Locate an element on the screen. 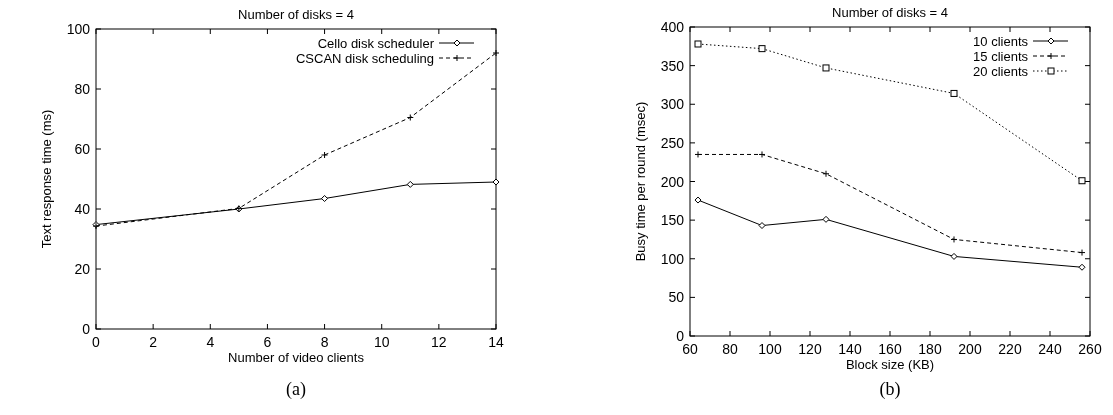  x-tick-label: 140 is located at coordinates (850, 349).